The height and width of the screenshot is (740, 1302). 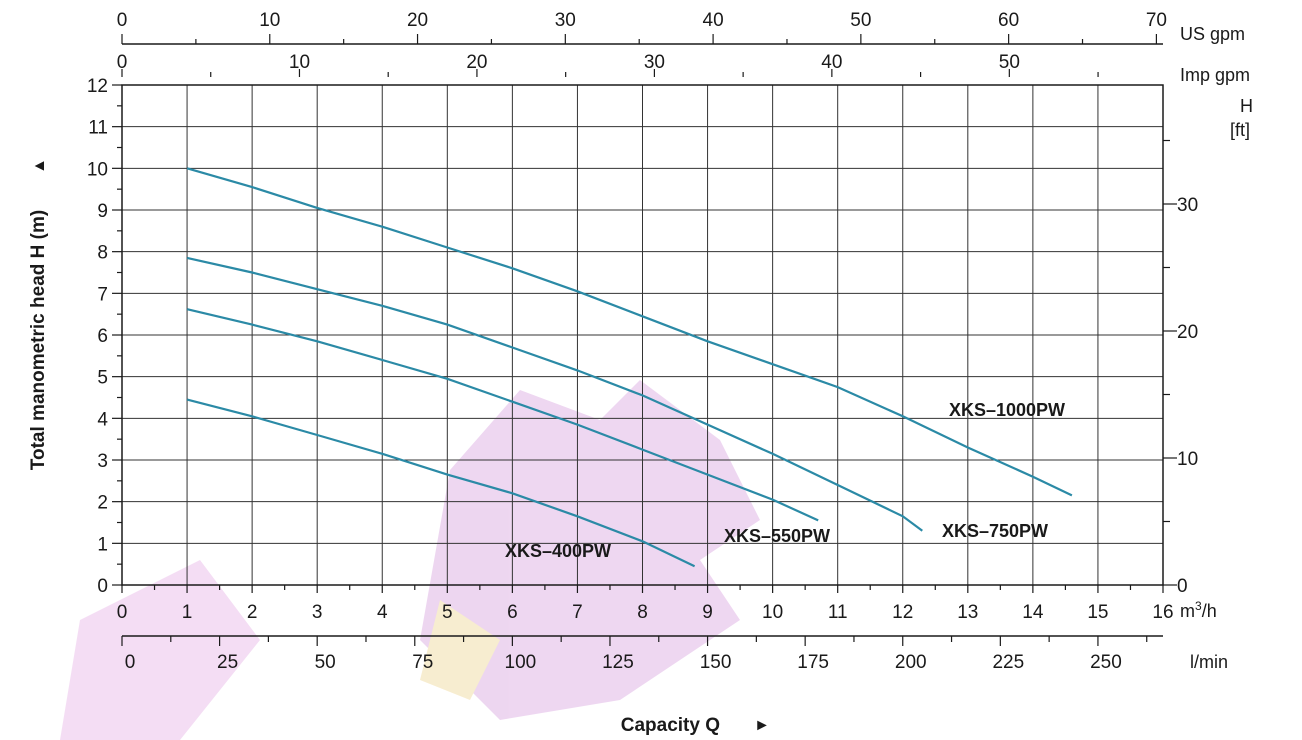 I want to click on x-tick-label: 12, so click(x=902, y=612).